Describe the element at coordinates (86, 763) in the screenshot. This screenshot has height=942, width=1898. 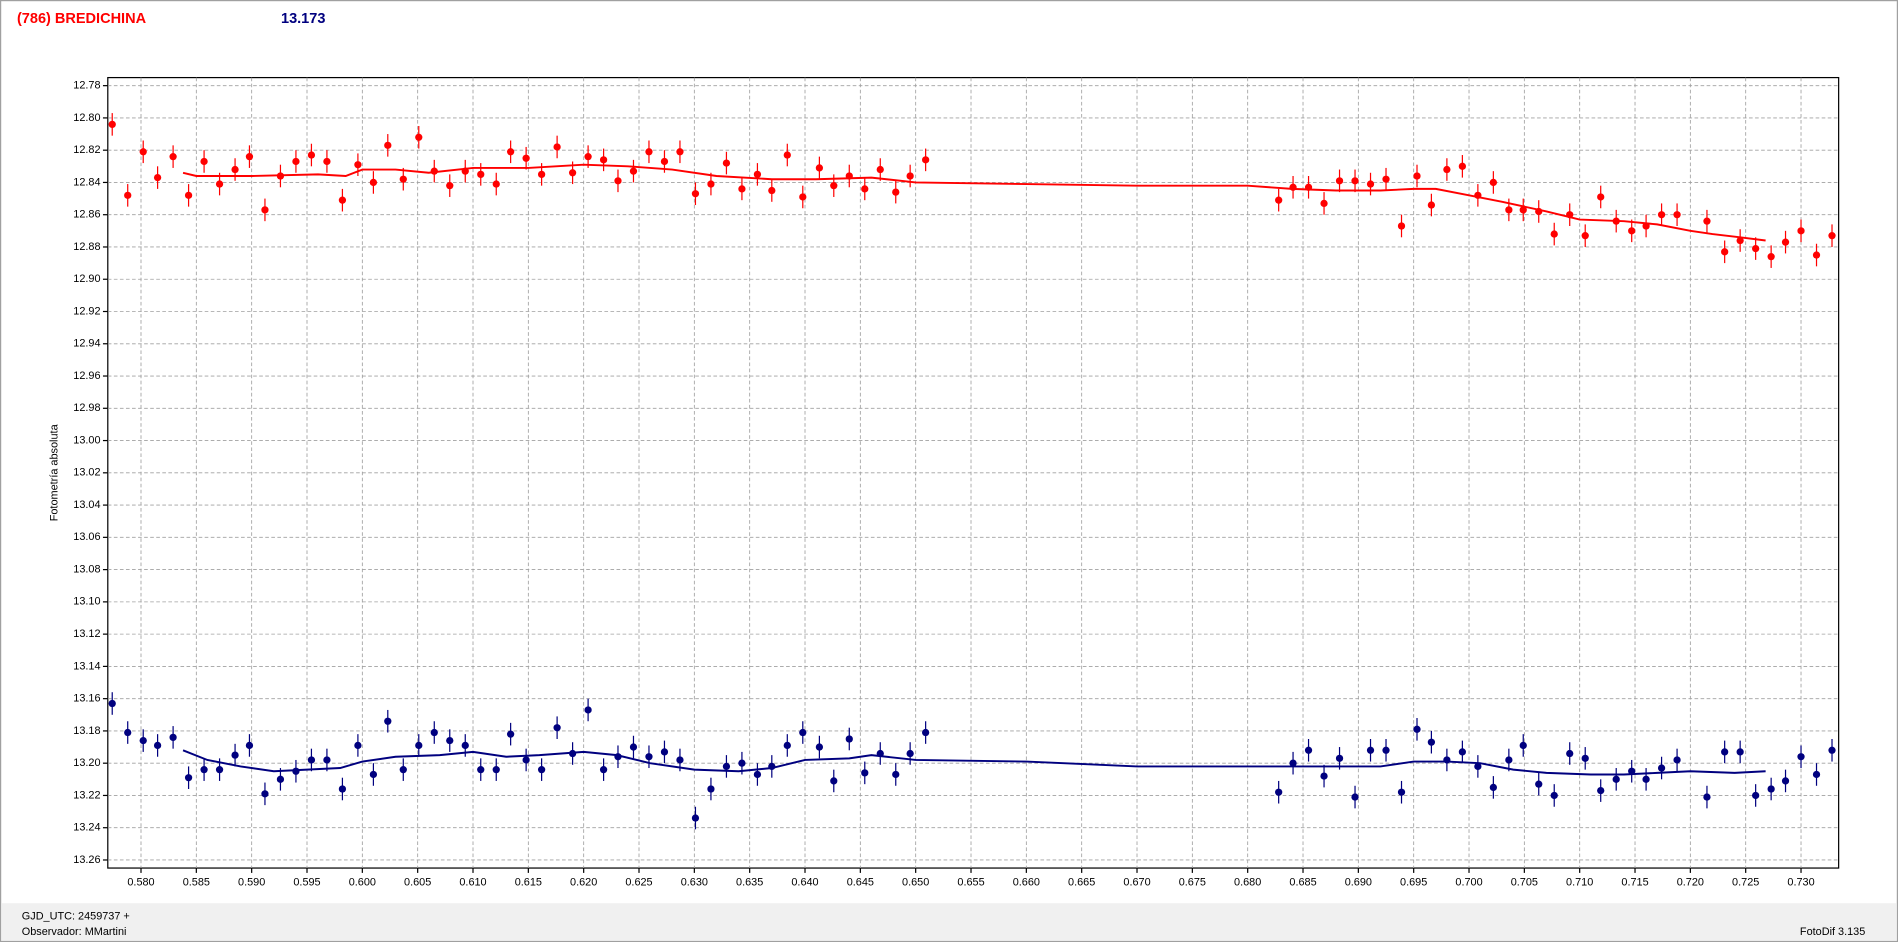
I see `y-tick-label: 13.20` at that location.